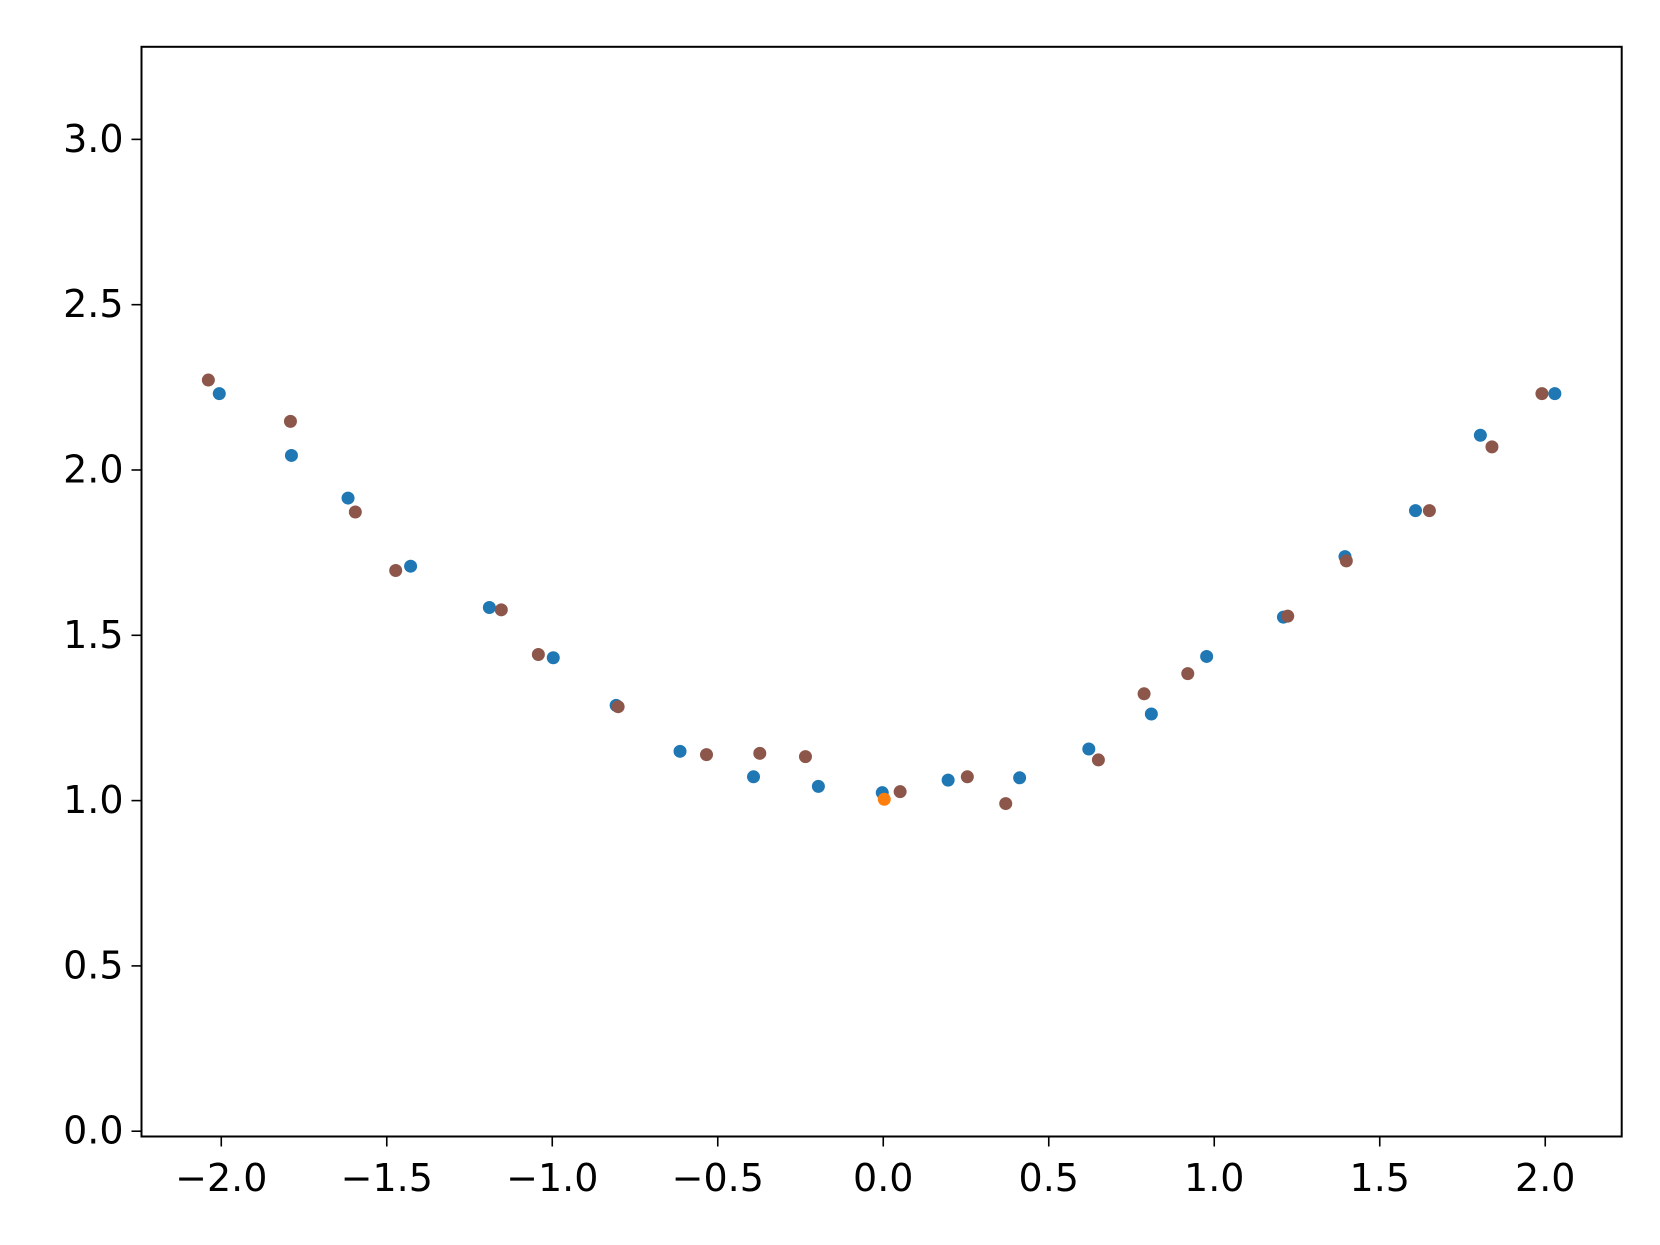 The height and width of the screenshot is (1245, 1660). Describe the element at coordinates (1545, 1178) in the screenshot. I see `x-tick-label: 2.0` at that location.